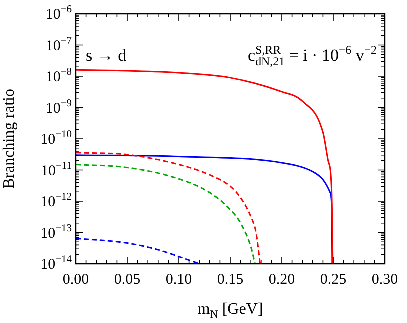 The height and width of the screenshot is (323, 407). Describe the element at coordinates (138, 251) in the screenshot. I see `line-series` at that location.